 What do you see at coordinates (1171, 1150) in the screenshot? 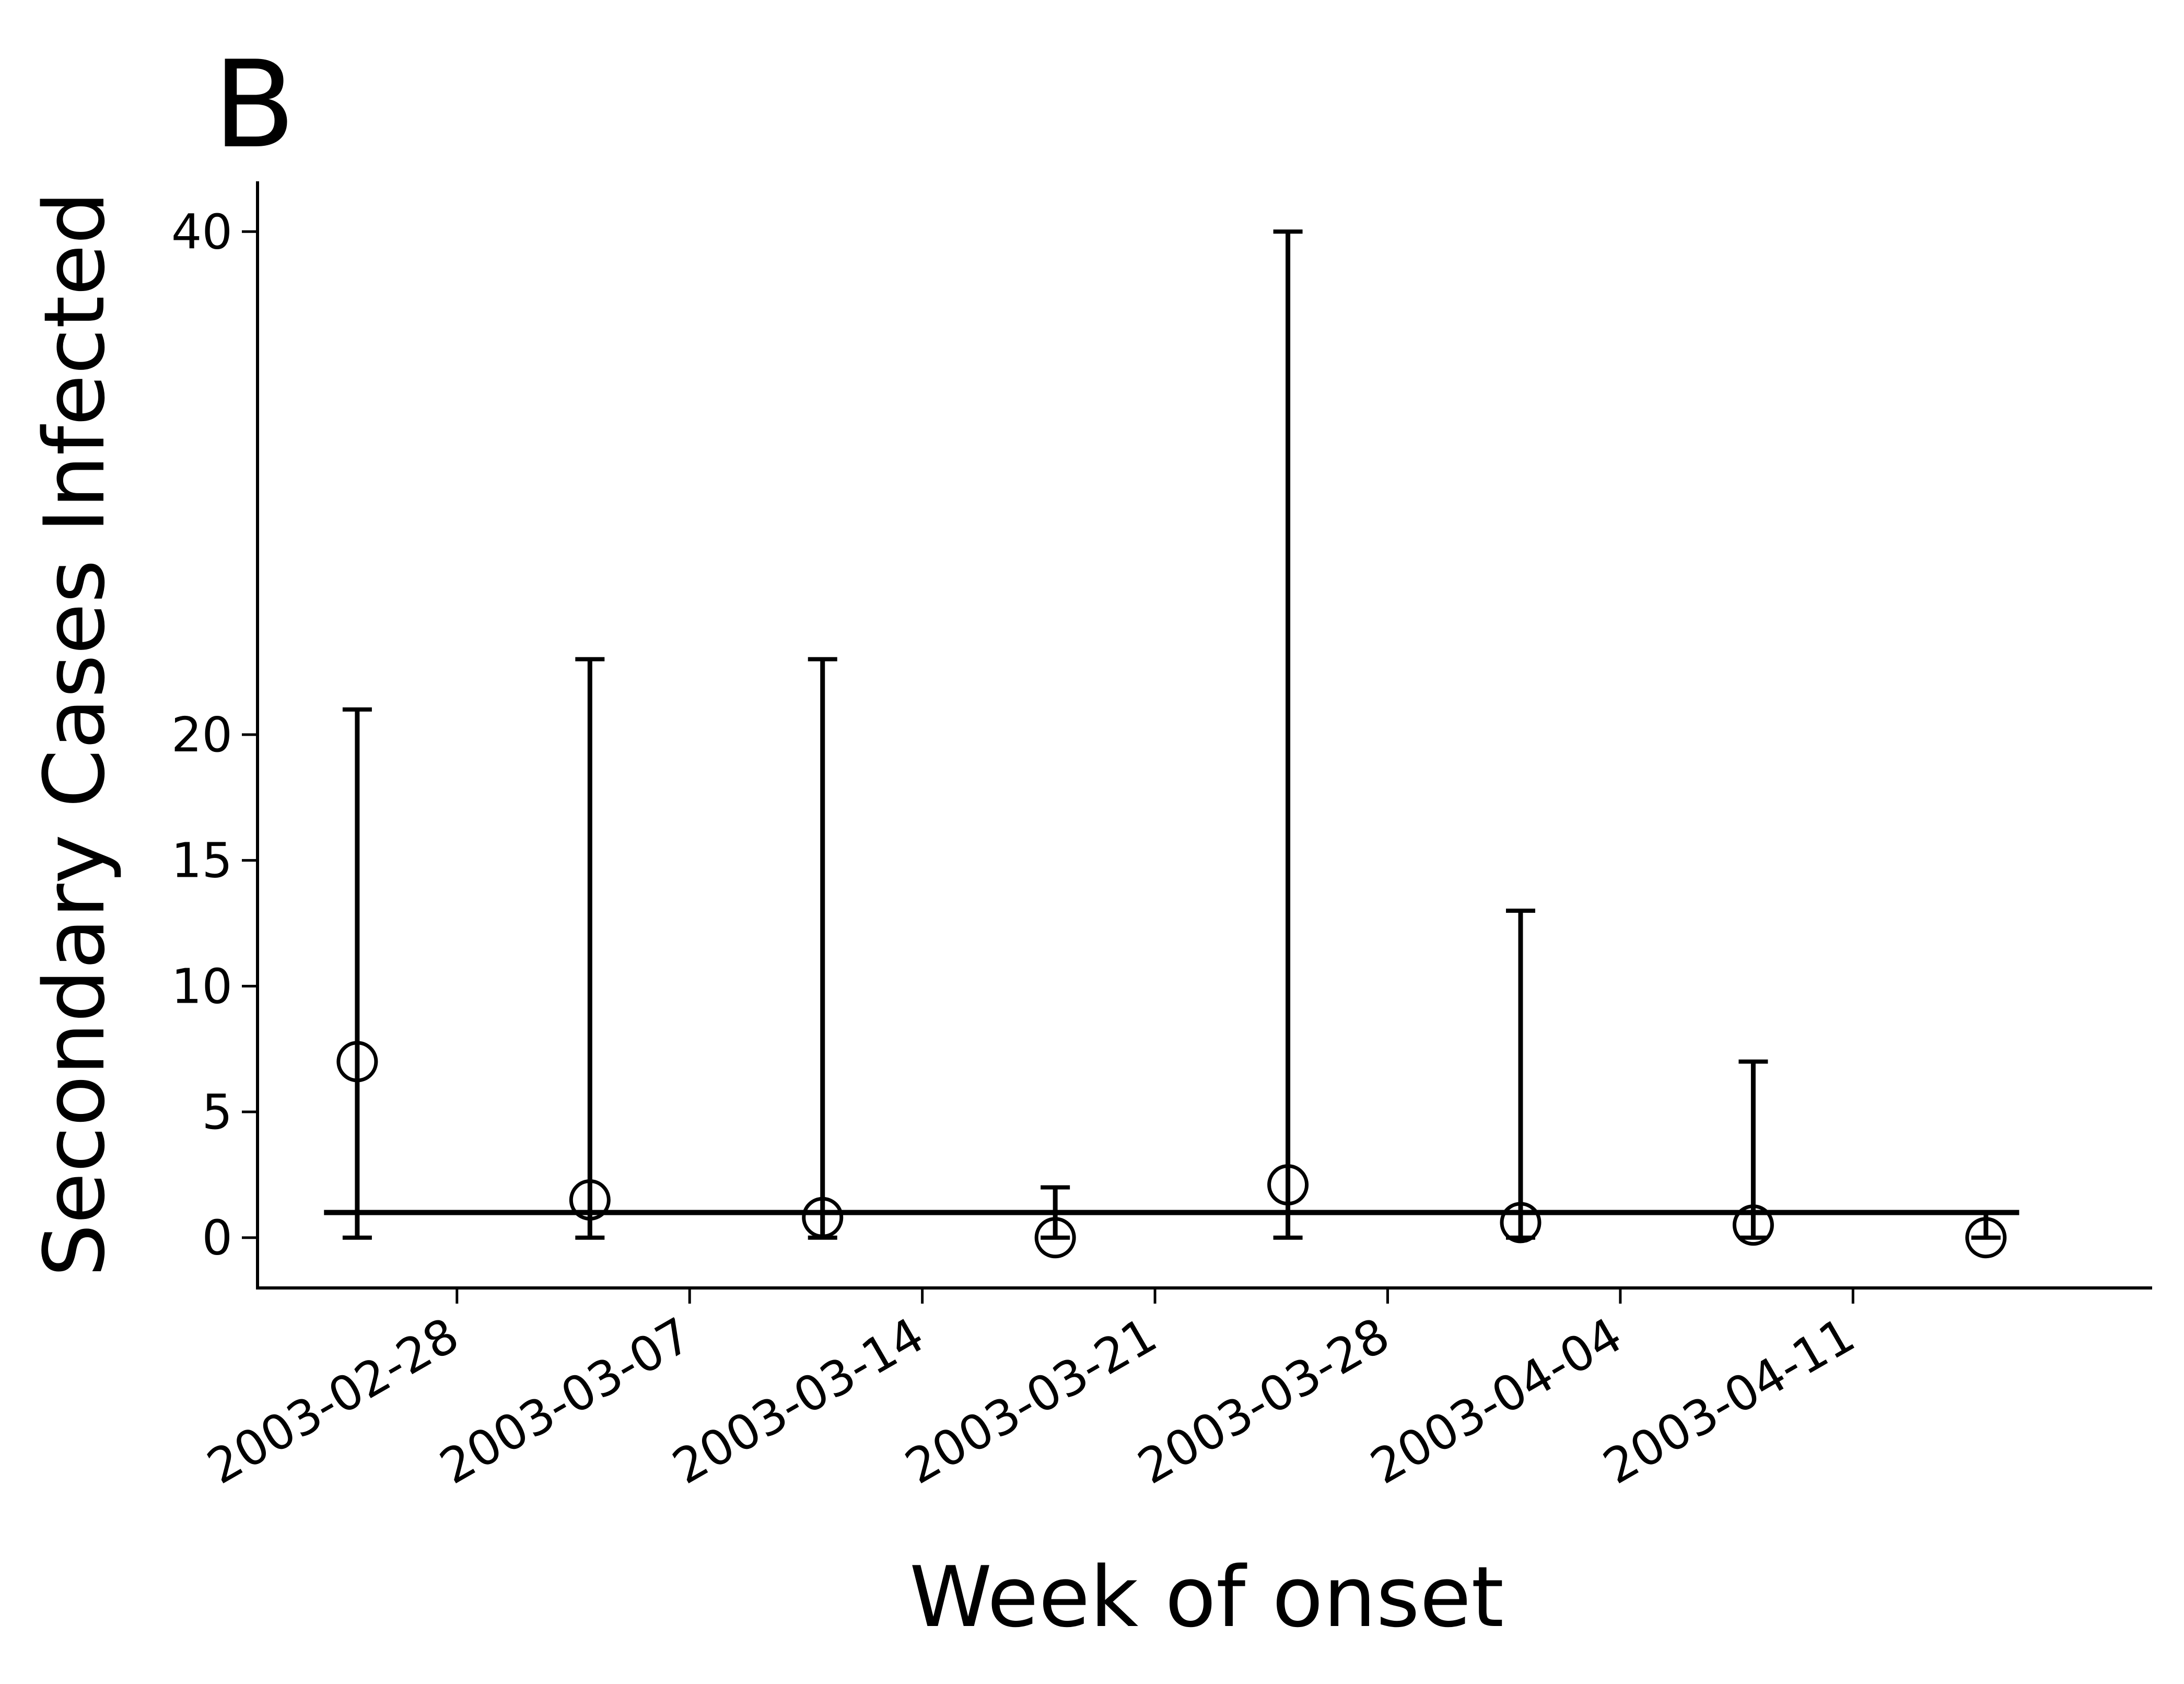
I see `data-points` at bounding box center [1171, 1150].